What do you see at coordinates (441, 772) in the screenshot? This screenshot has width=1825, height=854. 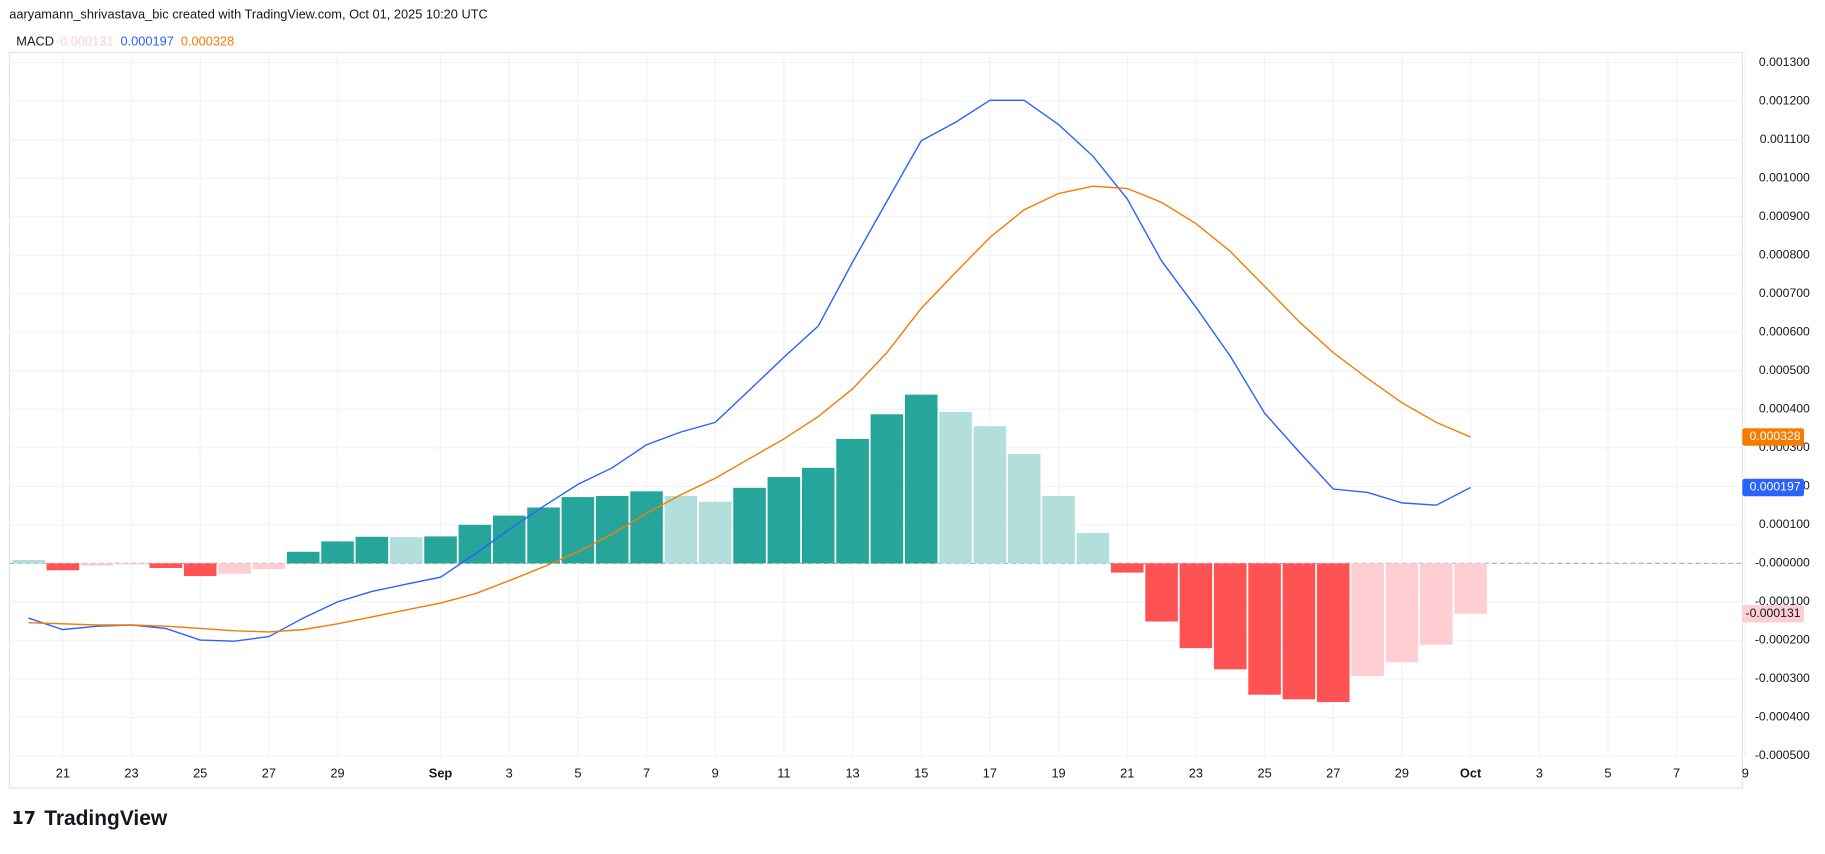 I see `x-tick-label: Sep` at bounding box center [441, 772].